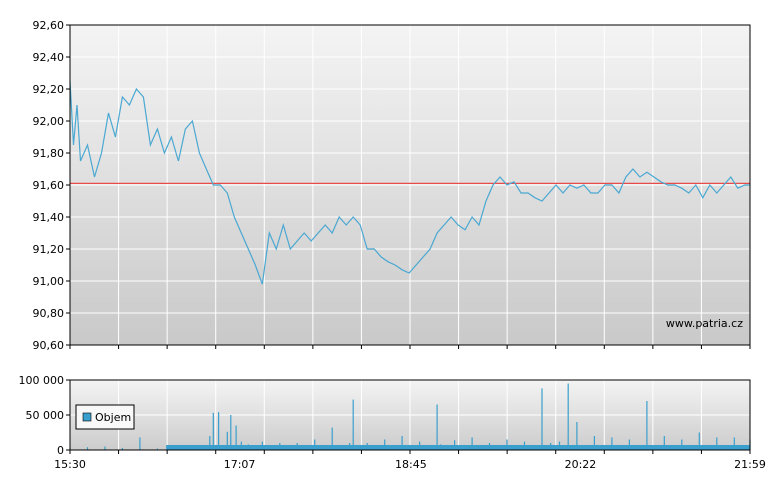 The image size is (780, 494). Describe the element at coordinates (49, 313) in the screenshot. I see `price-y-tick-label: 90,80` at that location.